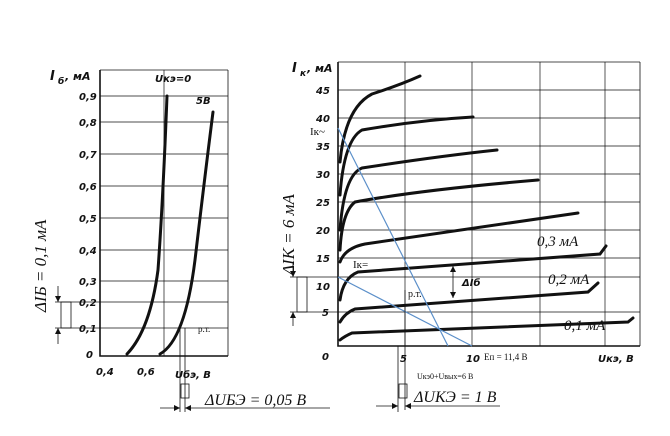 Image resolution: width=670 pixels, height=436 pixels. Describe the element at coordinates (77, 76) in the screenshot. I see `input-y-unit: , мА` at that location.